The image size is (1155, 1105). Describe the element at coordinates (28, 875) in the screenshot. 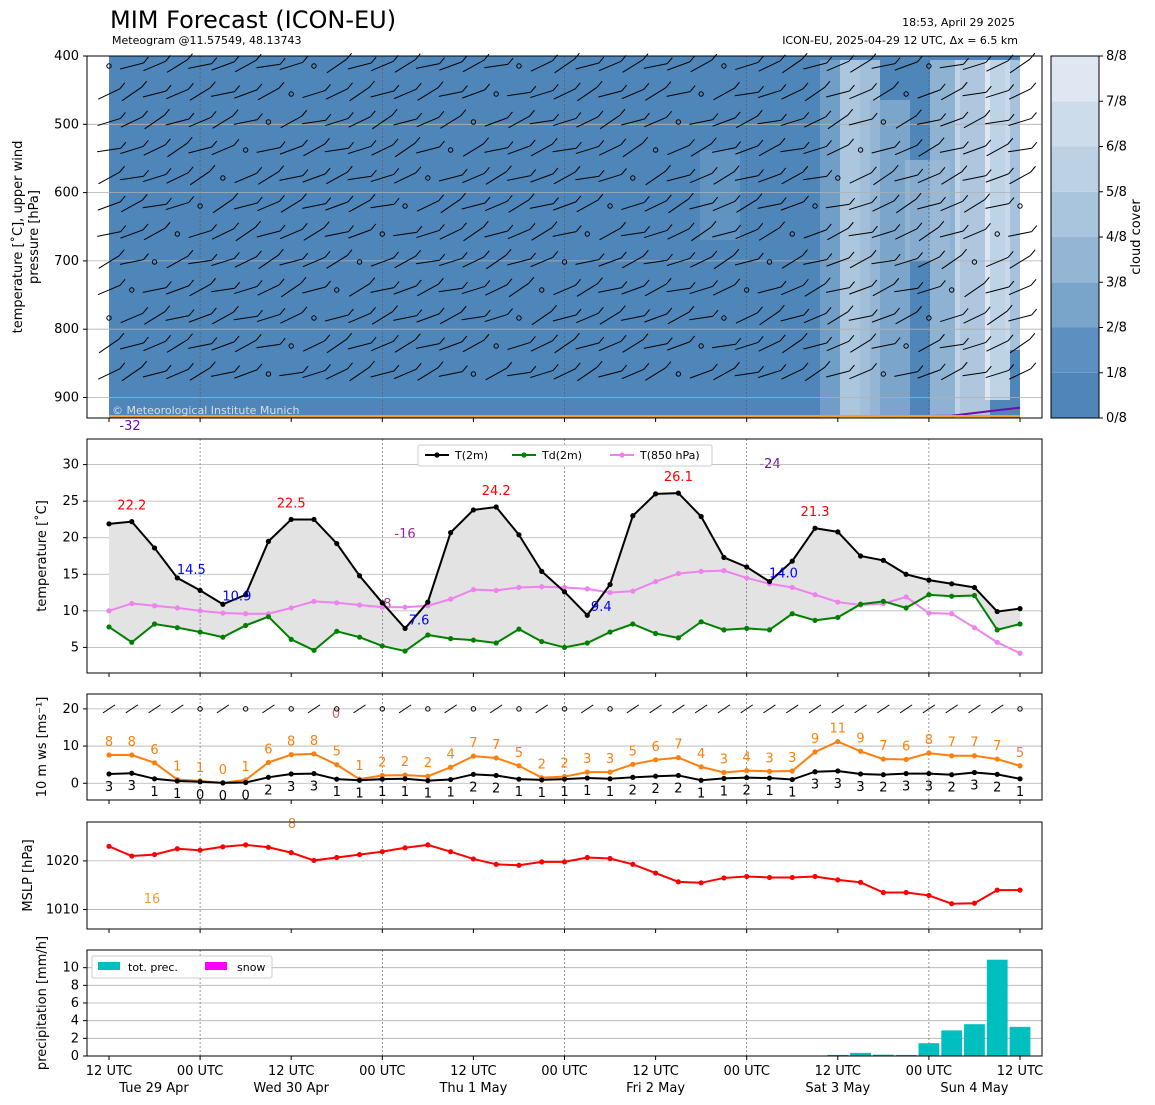

I see `y-axis-label: MSLP [hPa]` at that location.